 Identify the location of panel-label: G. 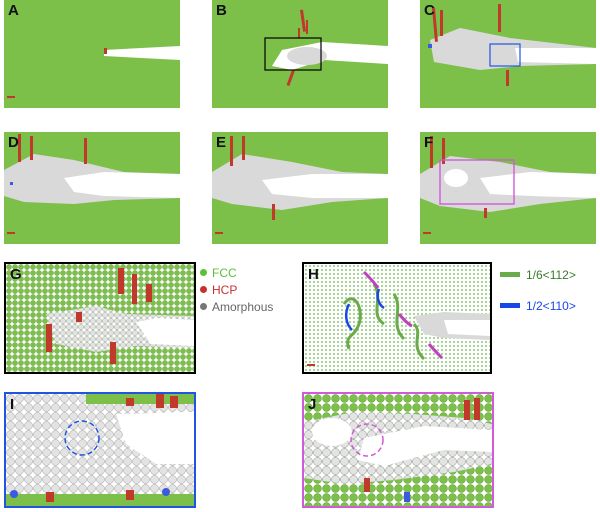
(16, 274).